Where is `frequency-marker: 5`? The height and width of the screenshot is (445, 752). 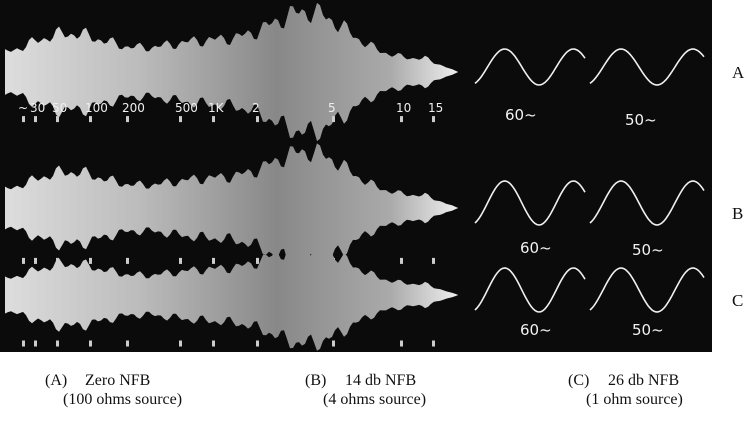 frequency-marker: 5 is located at coordinates (332, 108).